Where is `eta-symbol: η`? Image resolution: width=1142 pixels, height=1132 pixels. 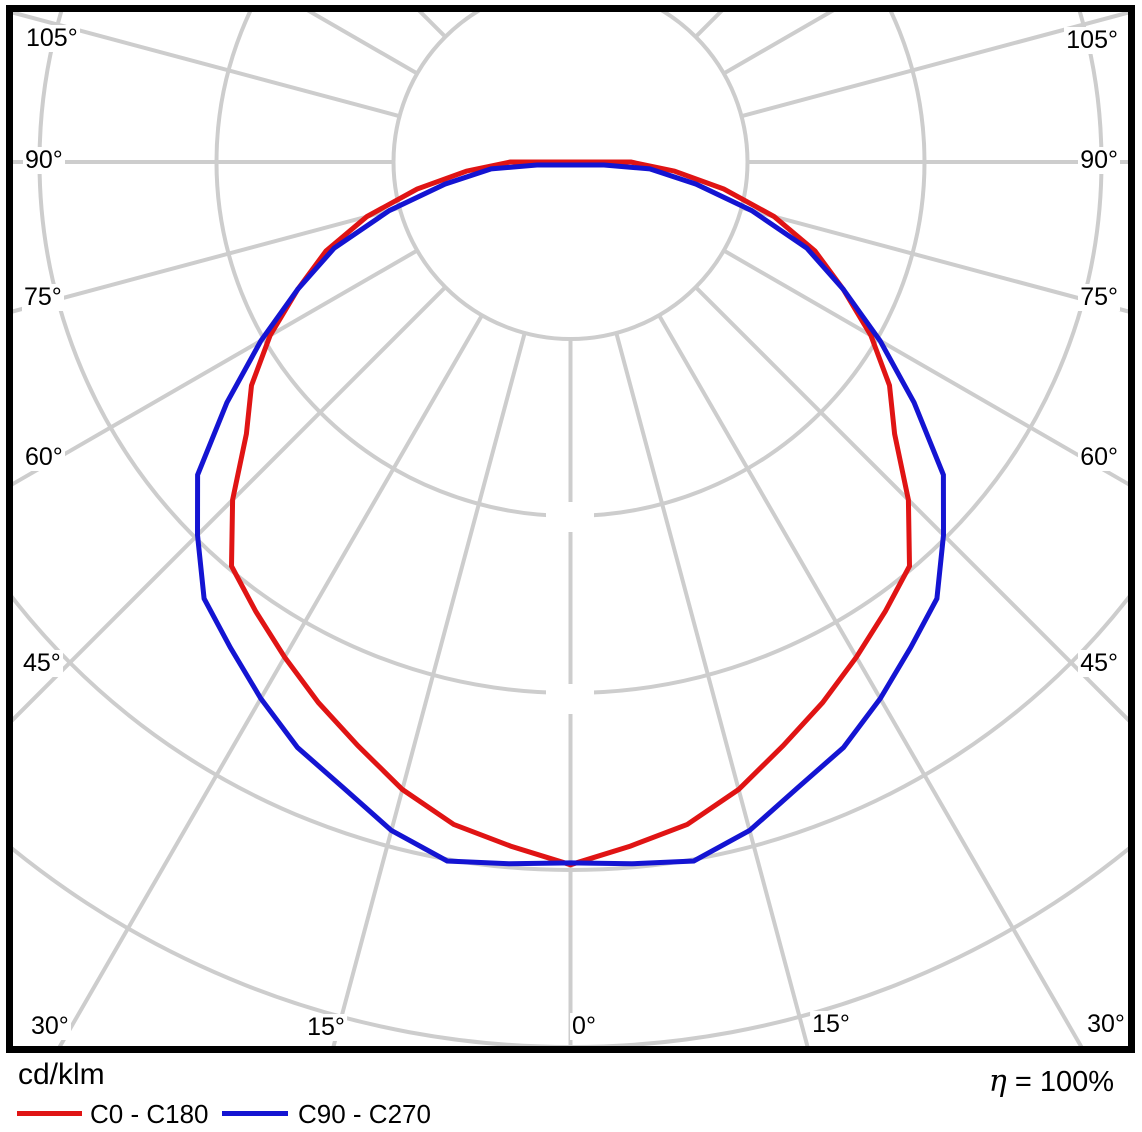 eta-symbol: η is located at coordinates (997, 1081).